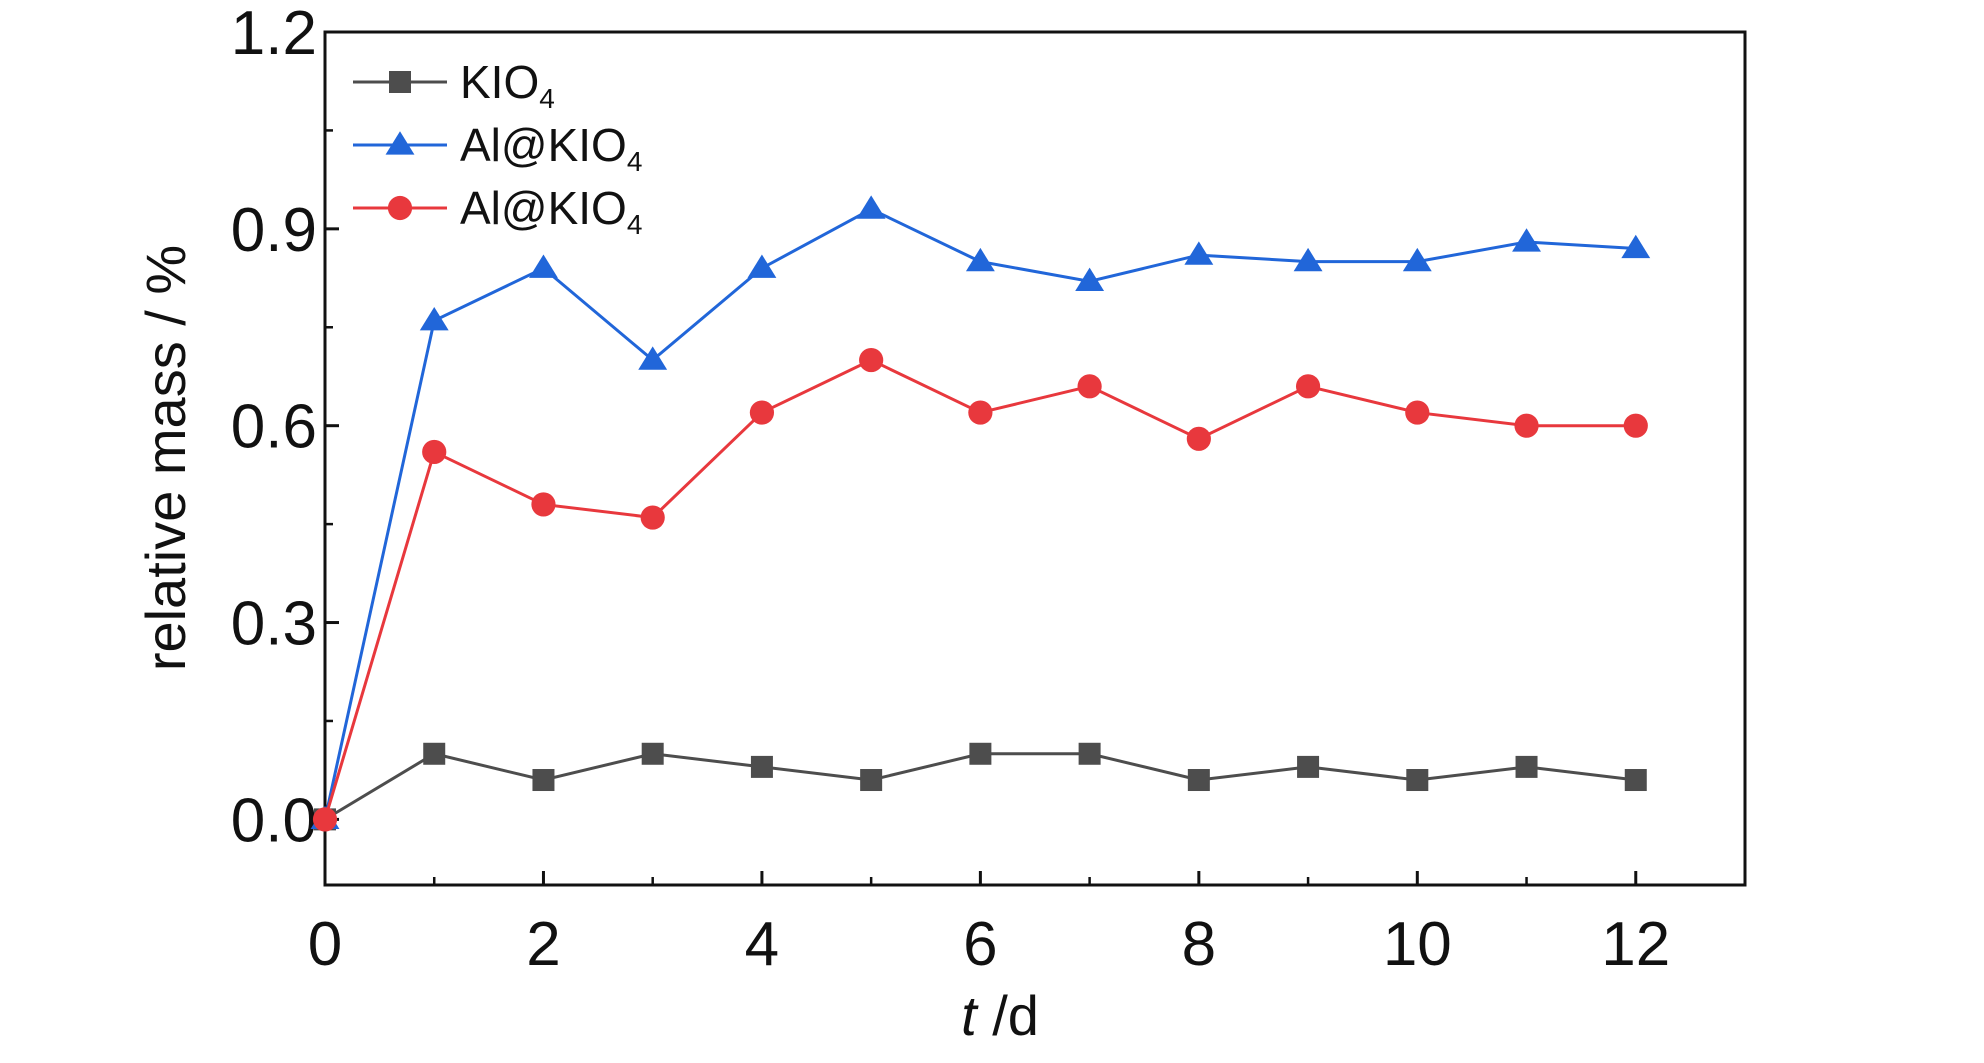 The width and height of the screenshot is (1984, 1063). Describe the element at coordinates (980, 944) in the screenshot. I see `x-tick-label: 6` at that location.